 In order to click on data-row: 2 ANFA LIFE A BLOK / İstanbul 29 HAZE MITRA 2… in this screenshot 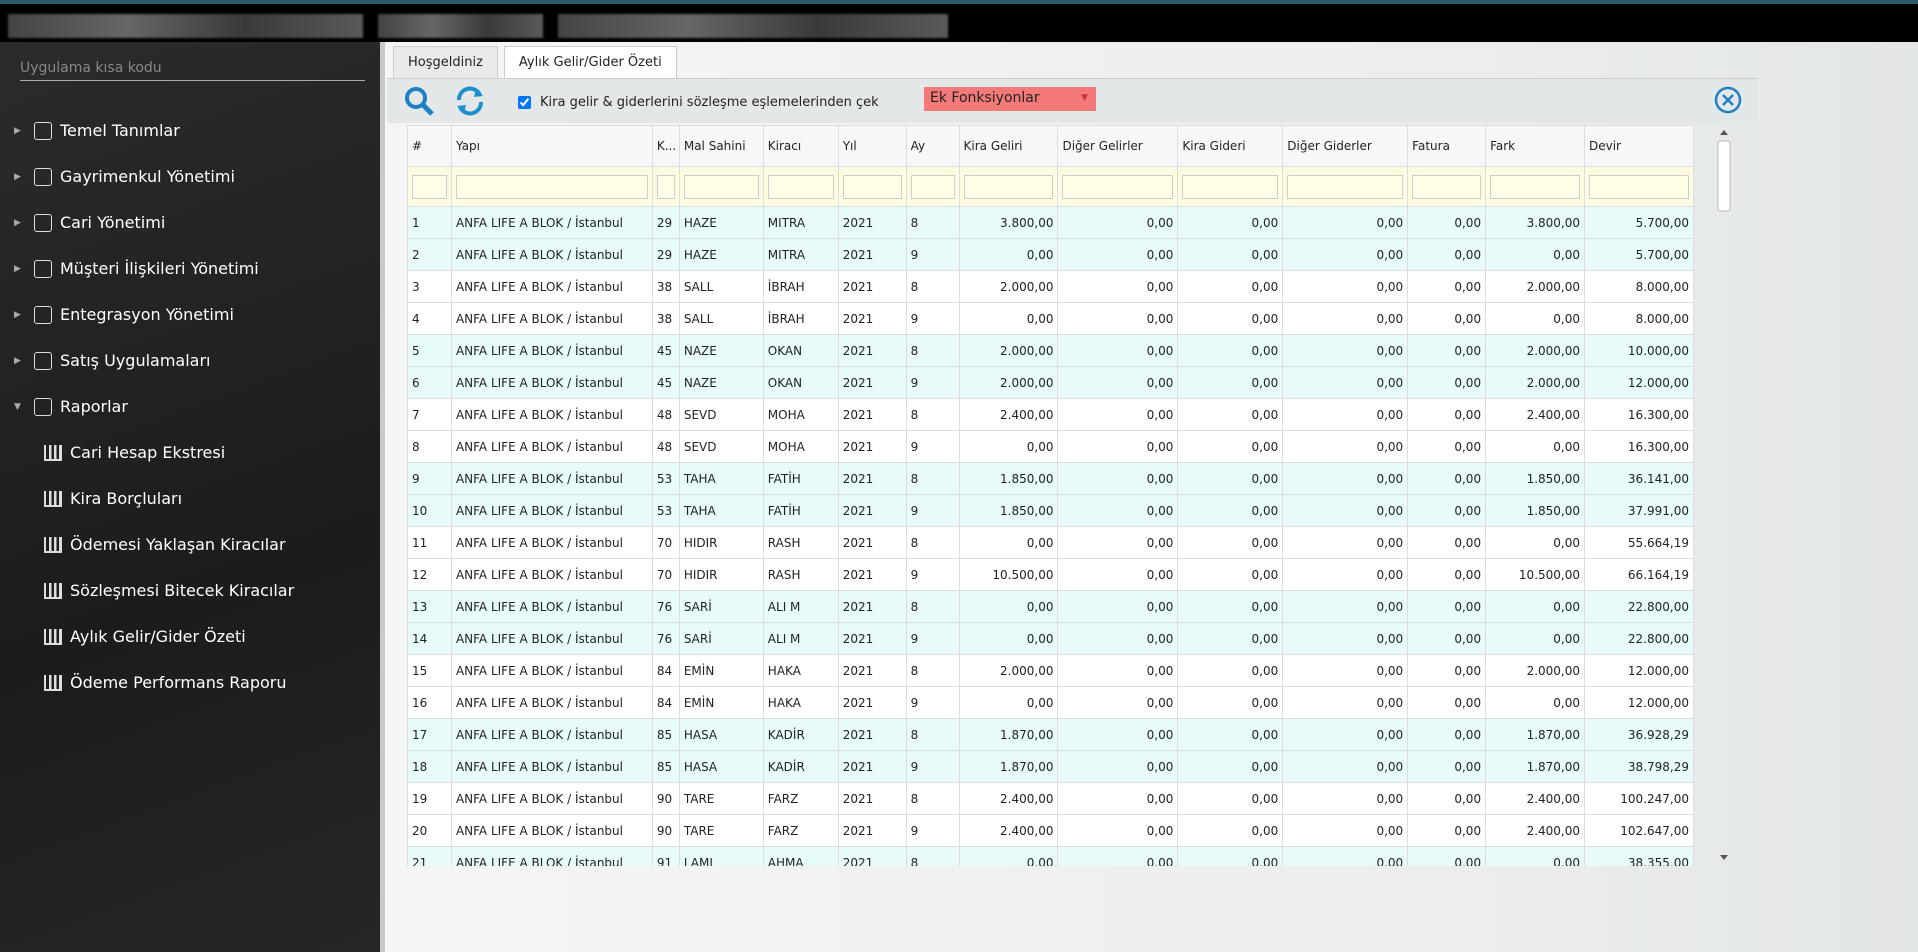, I will do `click(1050, 254)`.